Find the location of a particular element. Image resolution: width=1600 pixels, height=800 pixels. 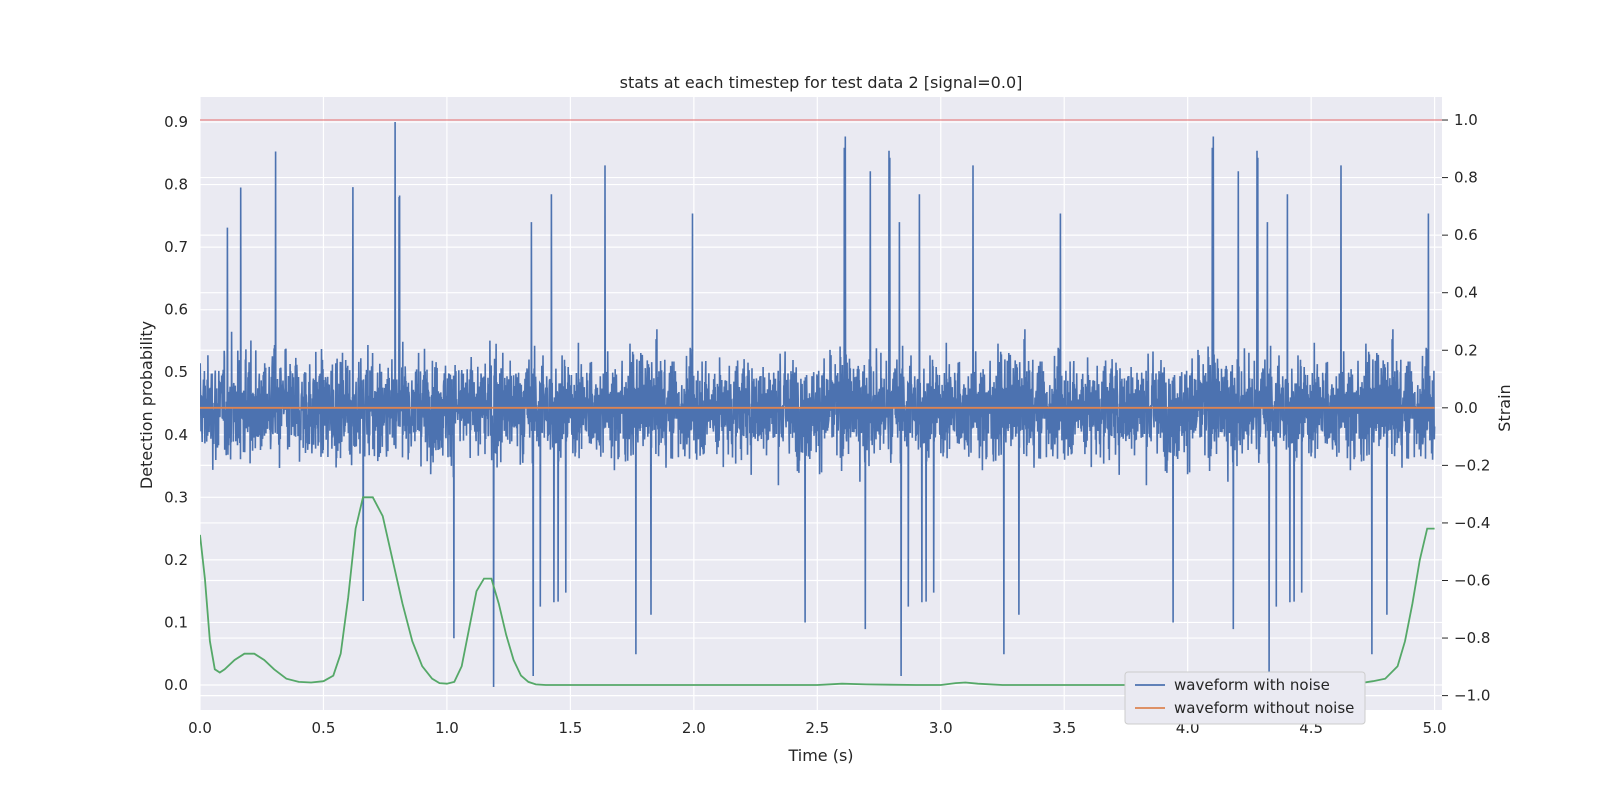

legend-label-clean: waveform without noise is located at coordinates (1264, 708).